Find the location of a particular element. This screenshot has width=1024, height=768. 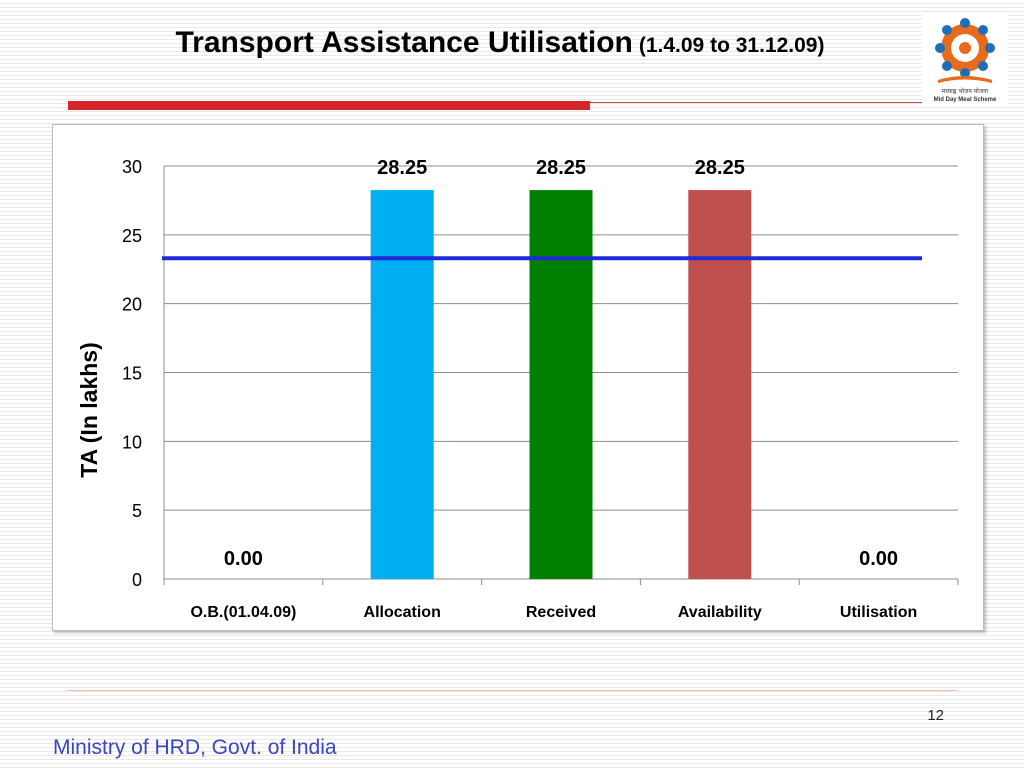

y-tick-label: 0 is located at coordinates (137, 580).